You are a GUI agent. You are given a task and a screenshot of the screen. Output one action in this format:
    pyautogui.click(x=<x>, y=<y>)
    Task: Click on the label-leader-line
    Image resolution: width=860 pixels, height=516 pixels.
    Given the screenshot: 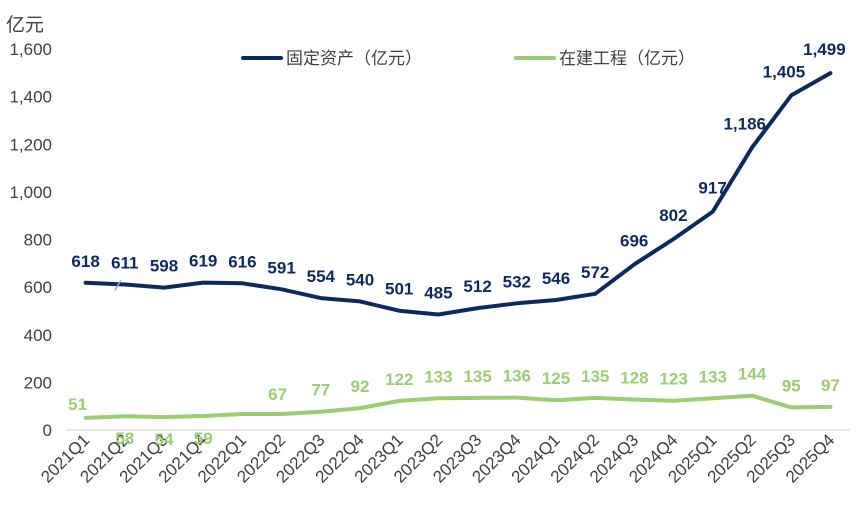 What is the action you would take?
    pyautogui.click(x=118, y=285)
    